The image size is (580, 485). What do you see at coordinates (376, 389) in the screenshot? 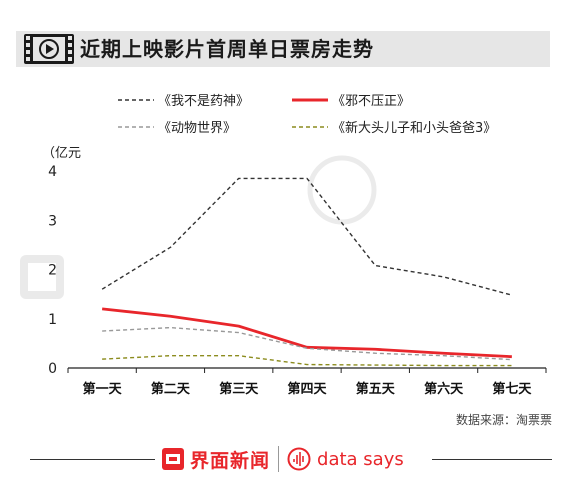
I see `x-tick-label: 第五天` at bounding box center [376, 389].